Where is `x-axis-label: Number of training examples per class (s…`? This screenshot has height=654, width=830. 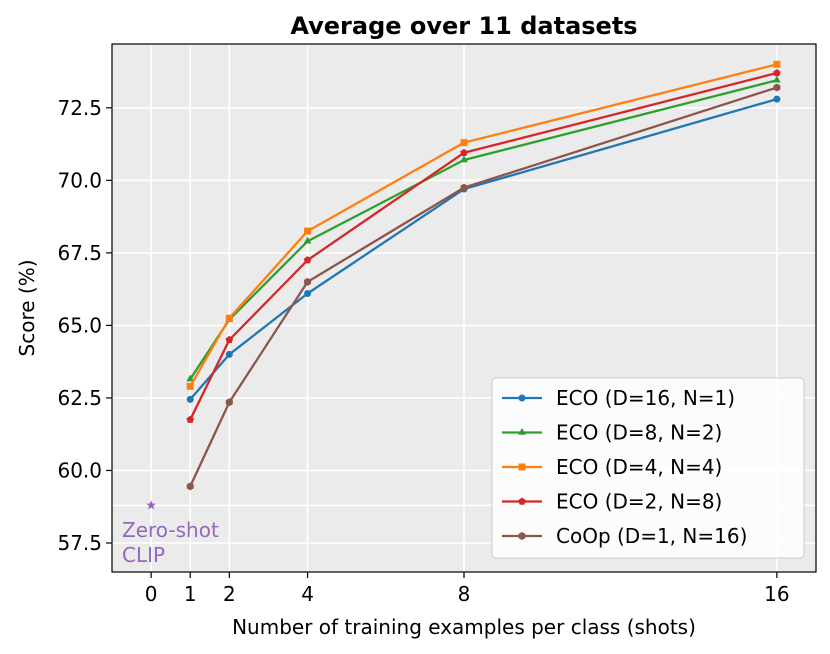
x-axis-label: Number of training examples per class (s… is located at coordinates (464, 627).